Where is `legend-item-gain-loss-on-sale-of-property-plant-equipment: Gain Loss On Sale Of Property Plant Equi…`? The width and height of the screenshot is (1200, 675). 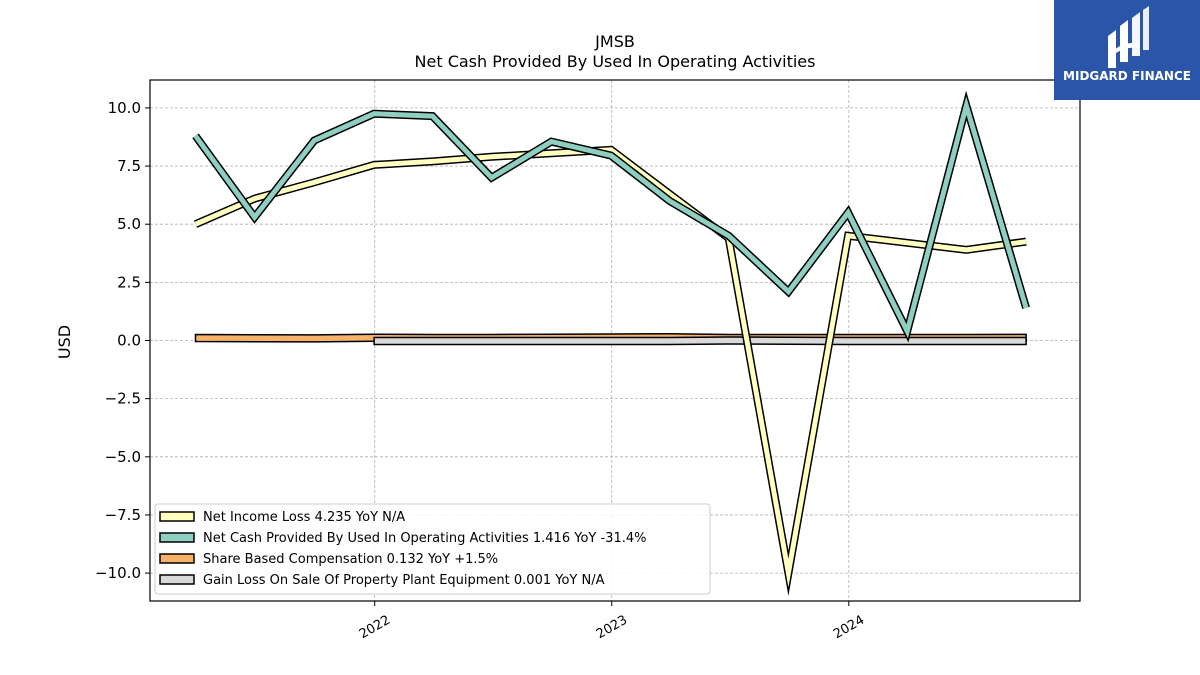
legend-item-gain-loss-on-sale-of-property-plant-equipment: Gain Loss On Sale Of Property Plant Equi… is located at coordinates (382, 580).